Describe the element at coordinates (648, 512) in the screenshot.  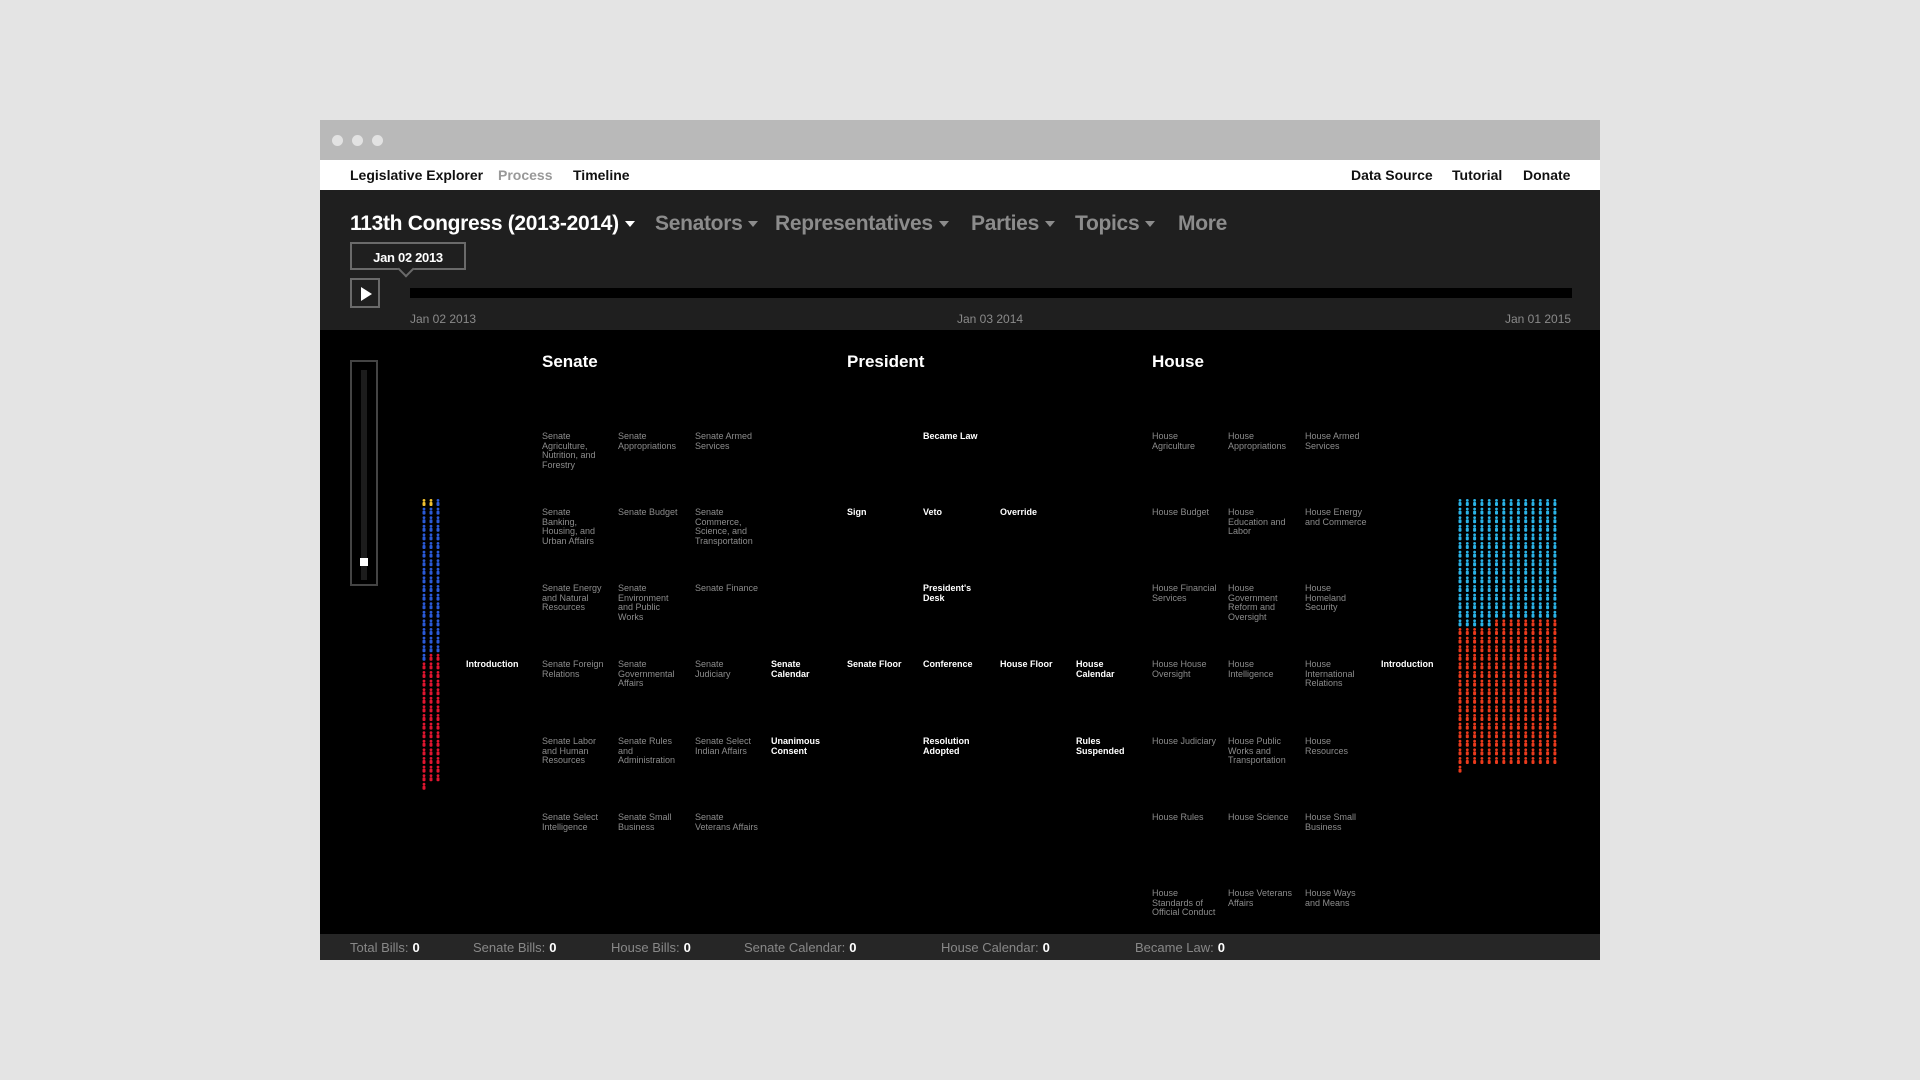
I see `stage-senate-budget: Senate Budget` at that location.